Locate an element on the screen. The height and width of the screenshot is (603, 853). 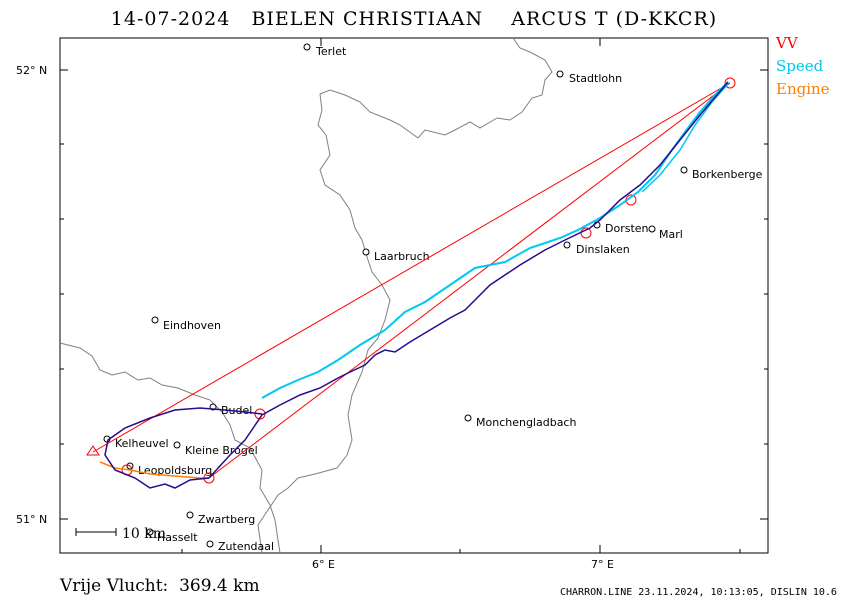
town-label: Zutendaal is located at coordinates (246, 546).